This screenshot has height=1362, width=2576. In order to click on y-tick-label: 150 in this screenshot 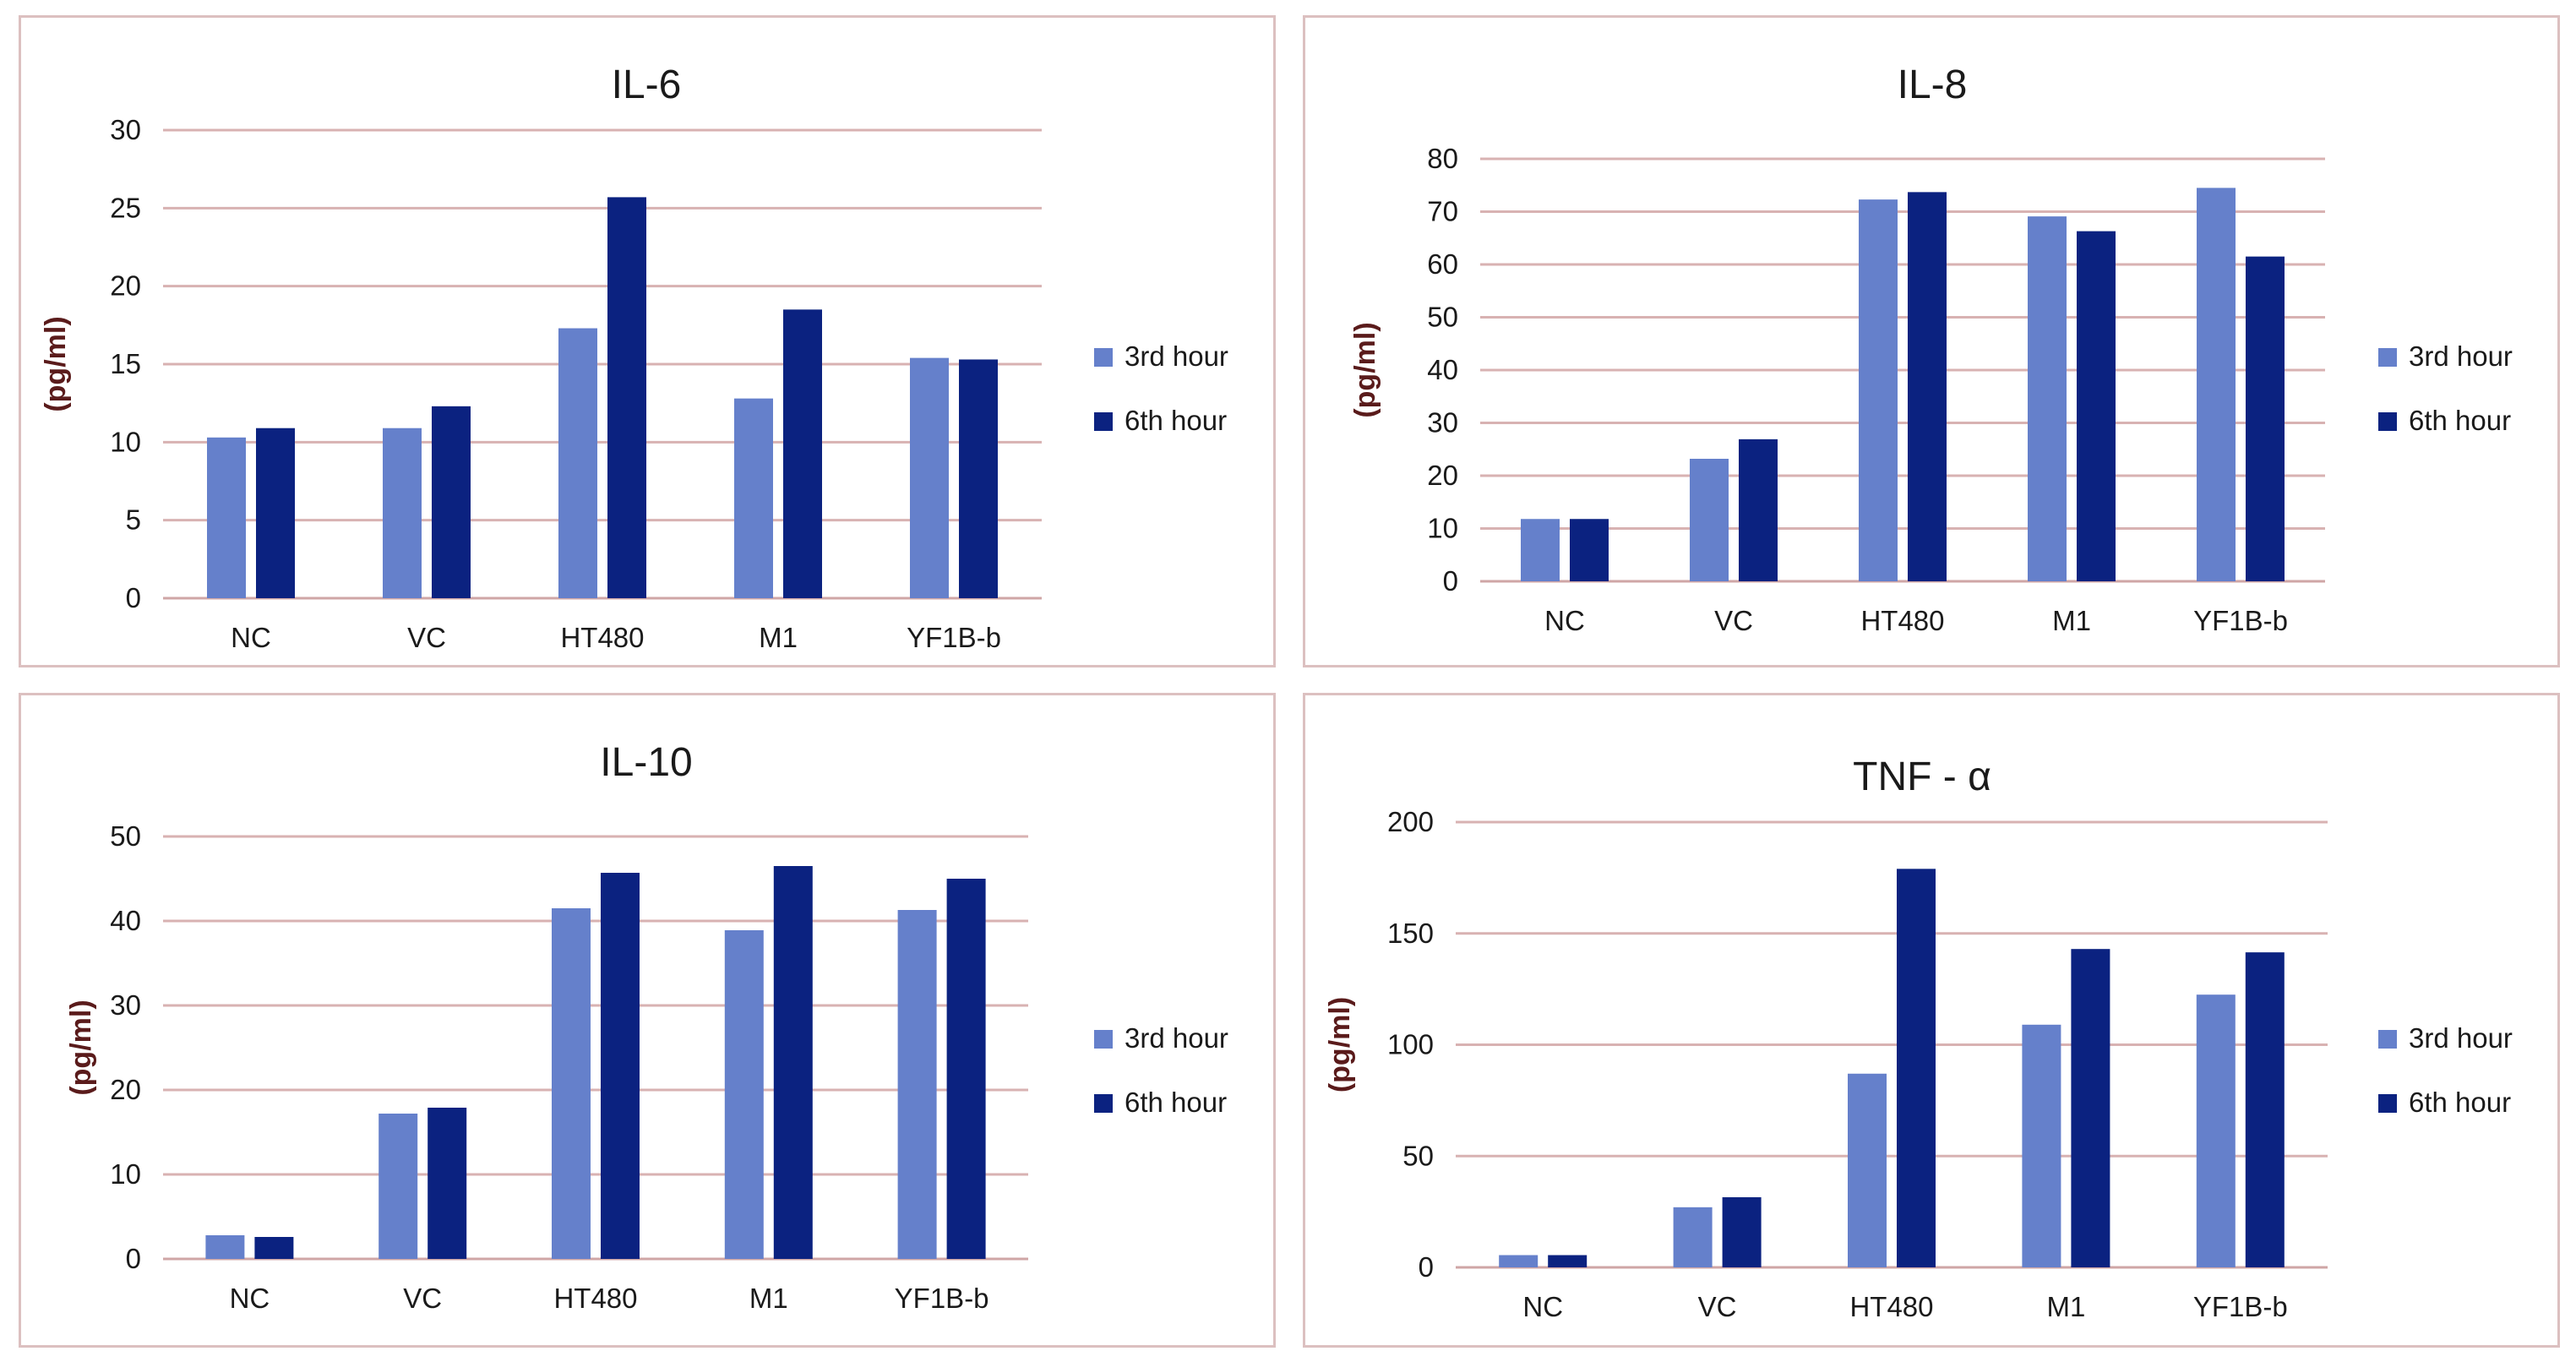, I will do `click(1410, 934)`.